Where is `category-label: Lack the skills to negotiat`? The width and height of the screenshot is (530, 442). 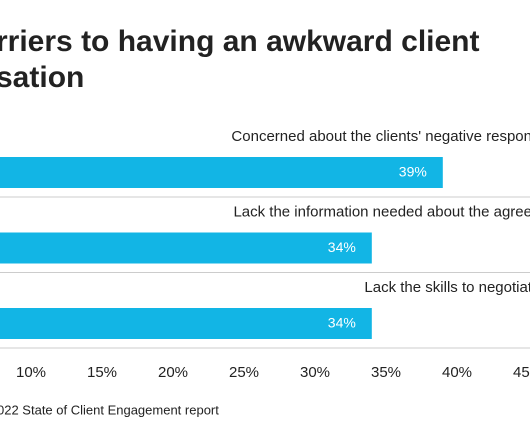 category-label: Lack the skills to negotiat is located at coordinates (447, 287).